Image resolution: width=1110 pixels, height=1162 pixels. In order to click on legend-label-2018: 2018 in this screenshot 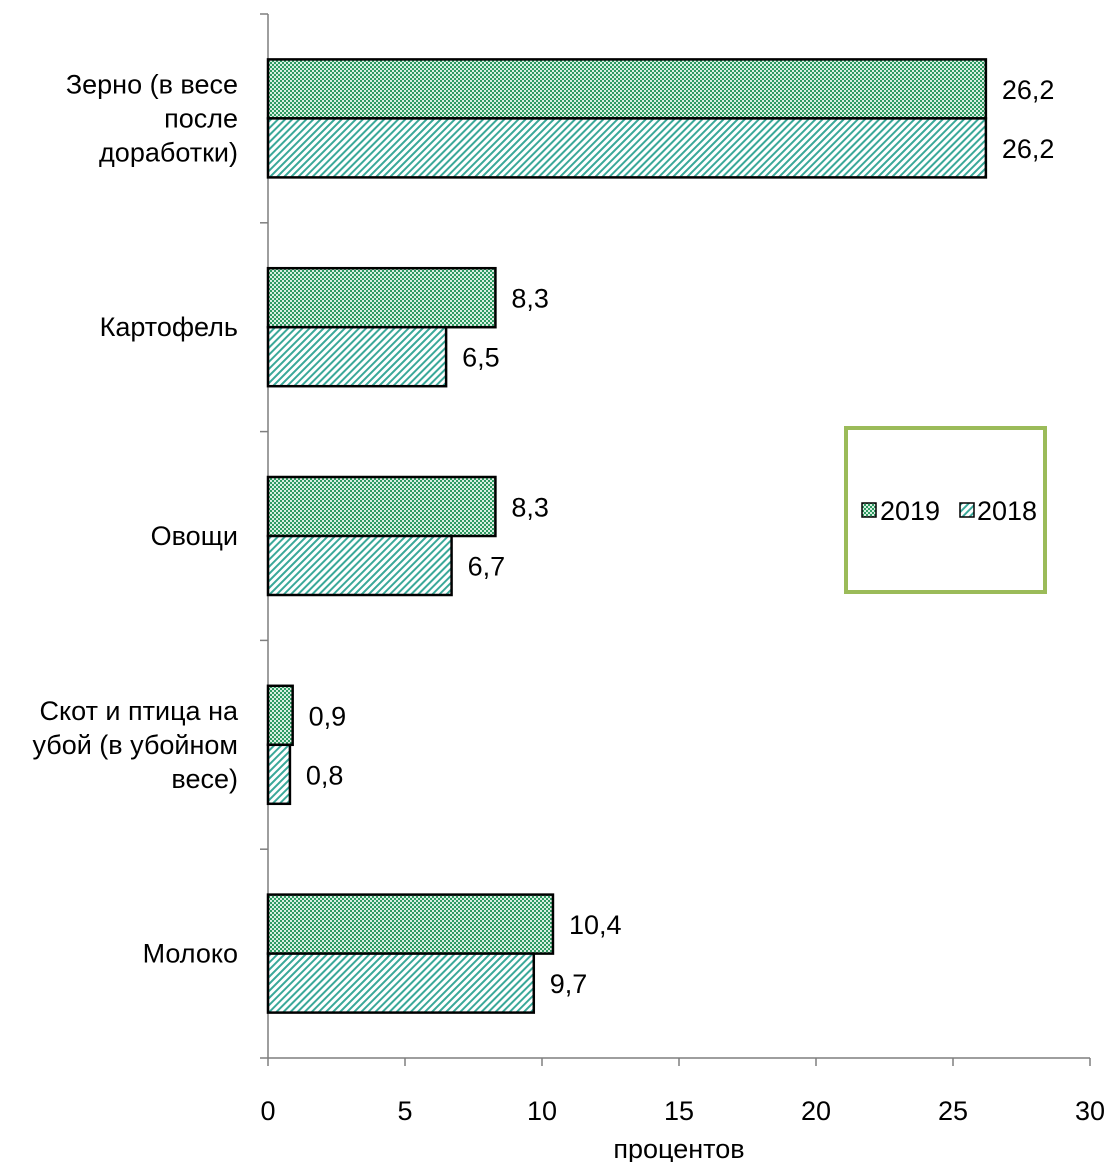, I will do `click(1007, 511)`.